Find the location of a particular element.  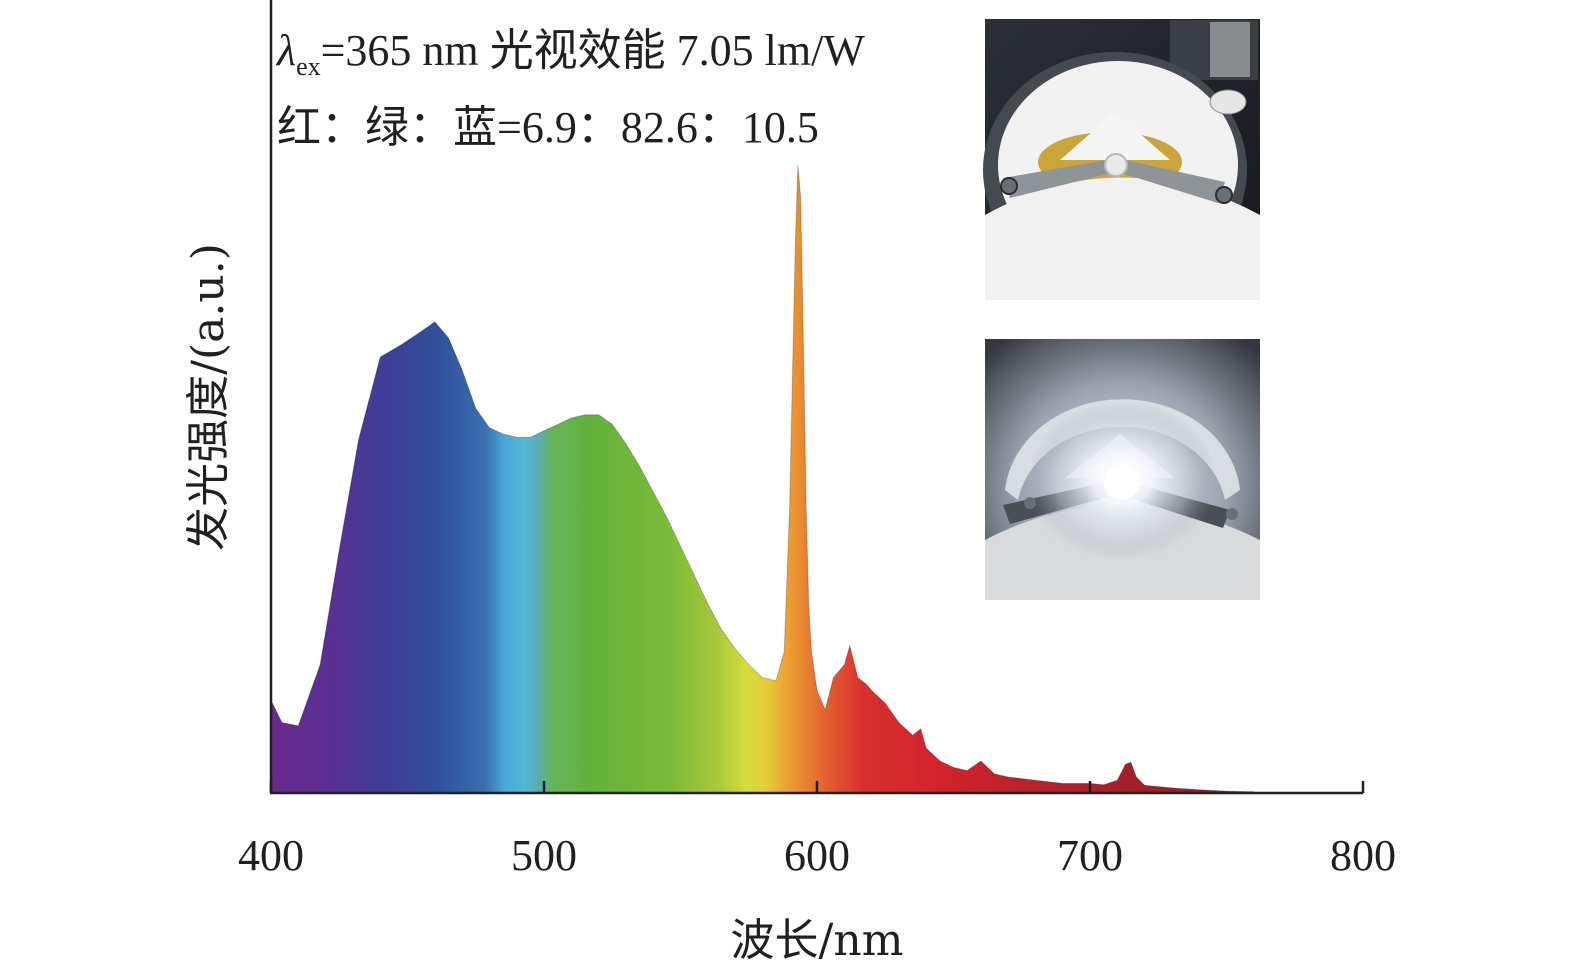

x-ticks is located at coordinates (817, 787).